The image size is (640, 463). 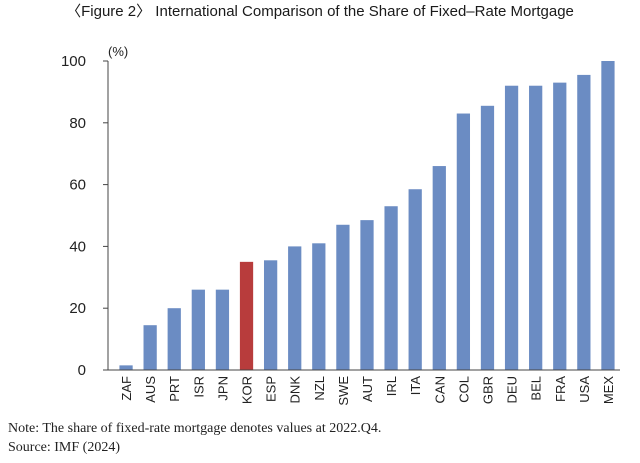 What do you see at coordinates (150, 389) in the screenshot?
I see `x-tick-label: AUS` at bounding box center [150, 389].